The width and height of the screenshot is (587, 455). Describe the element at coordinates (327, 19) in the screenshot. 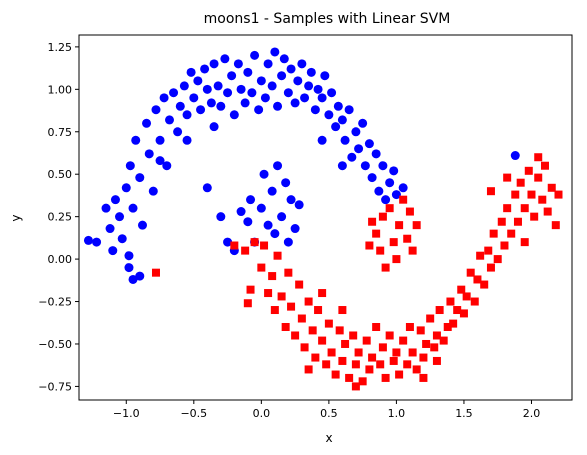

I see `chart-title: moons1 - Samples with Linear SVM` at that location.